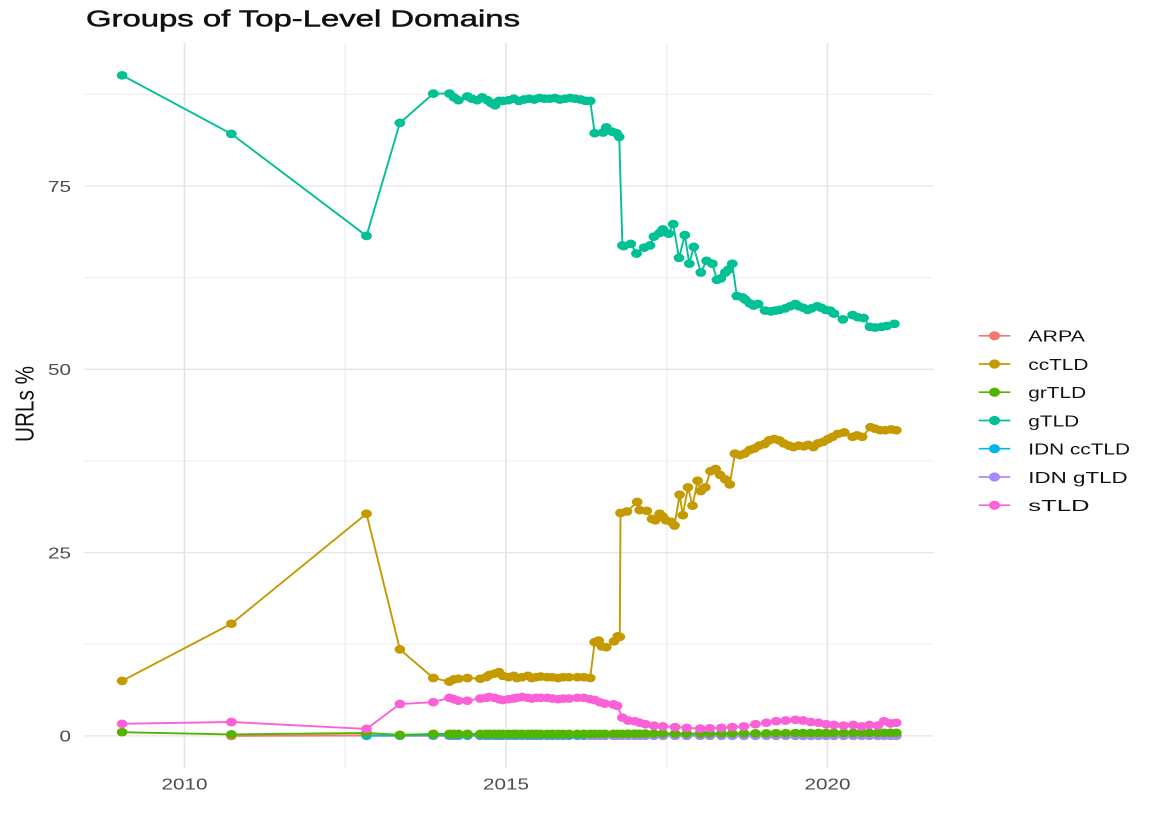 The width and height of the screenshot is (1164, 827). I want to click on svg-text: gTLD, so click(1053, 421).